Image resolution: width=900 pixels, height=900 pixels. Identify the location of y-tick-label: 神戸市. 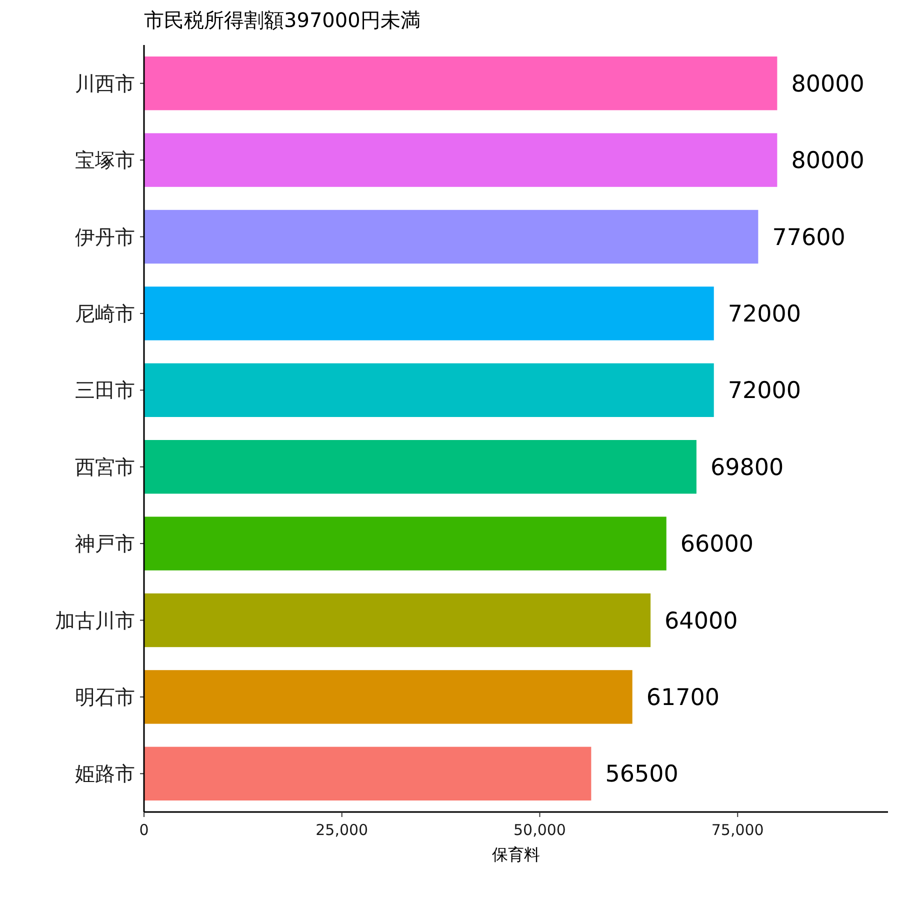
(105, 544).